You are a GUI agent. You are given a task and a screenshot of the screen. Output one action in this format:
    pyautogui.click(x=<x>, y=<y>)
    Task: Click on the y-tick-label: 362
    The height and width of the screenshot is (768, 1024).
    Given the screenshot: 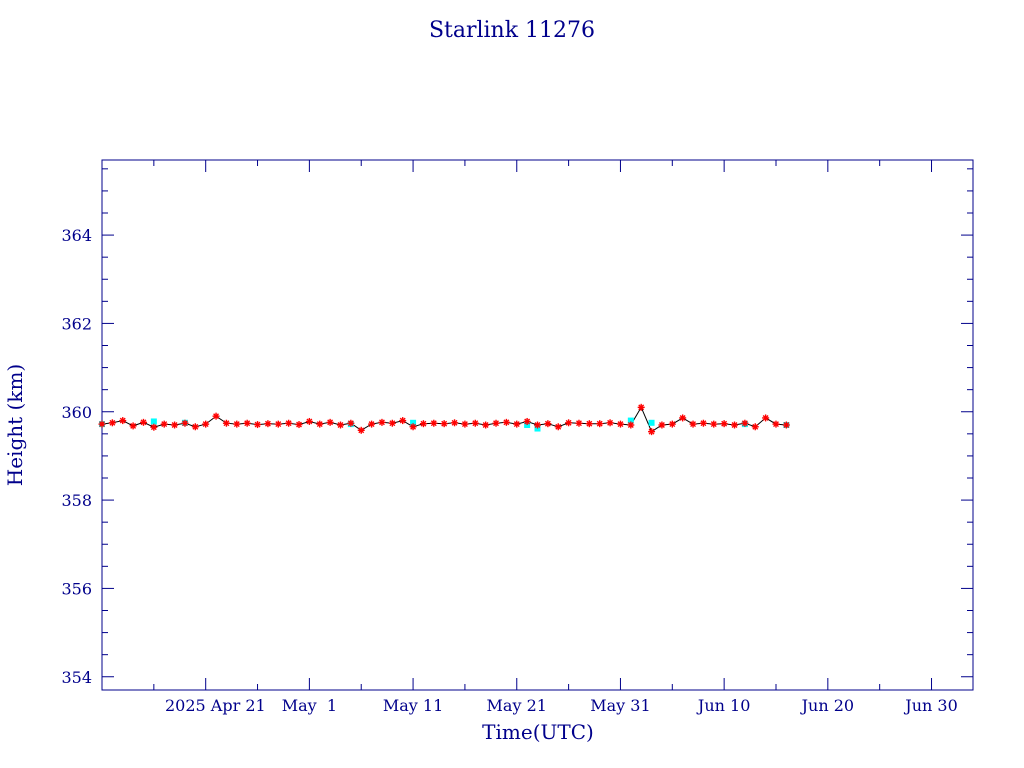 What is the action you would take?
    pyautogui.click(x=76, y=323)
    